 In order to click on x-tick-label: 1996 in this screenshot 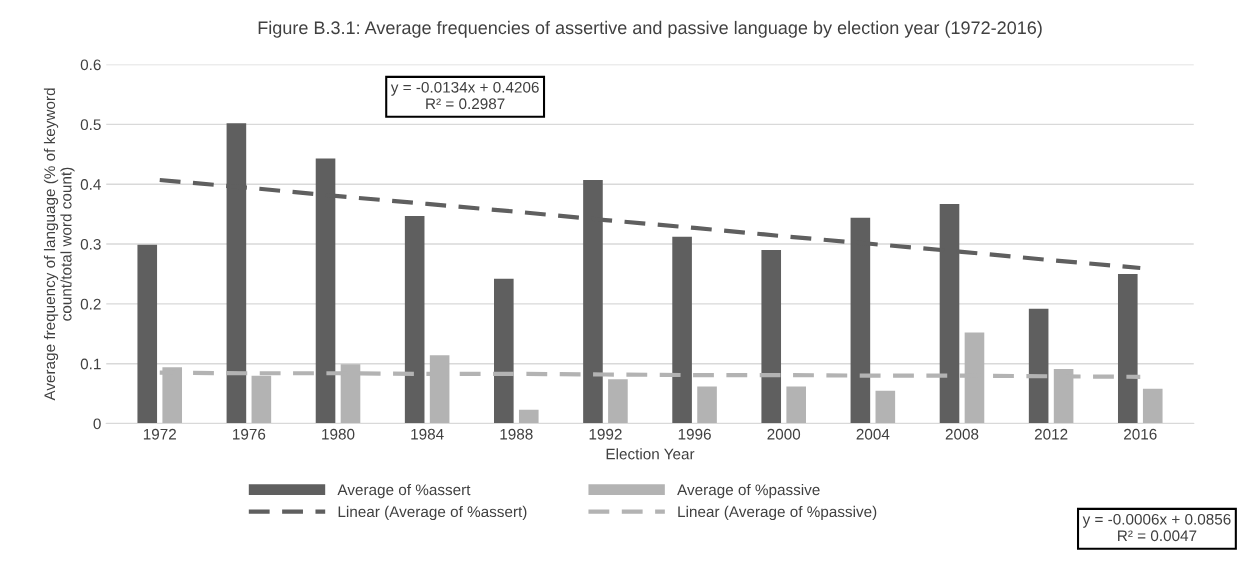, I will do `click(694, 434)`.